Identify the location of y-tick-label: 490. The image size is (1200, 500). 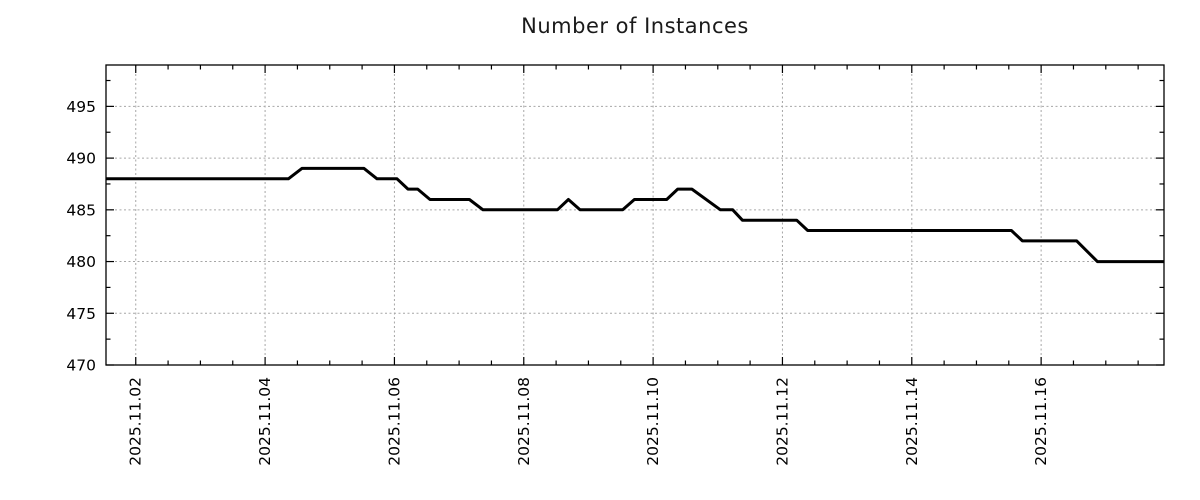
(81, 159).